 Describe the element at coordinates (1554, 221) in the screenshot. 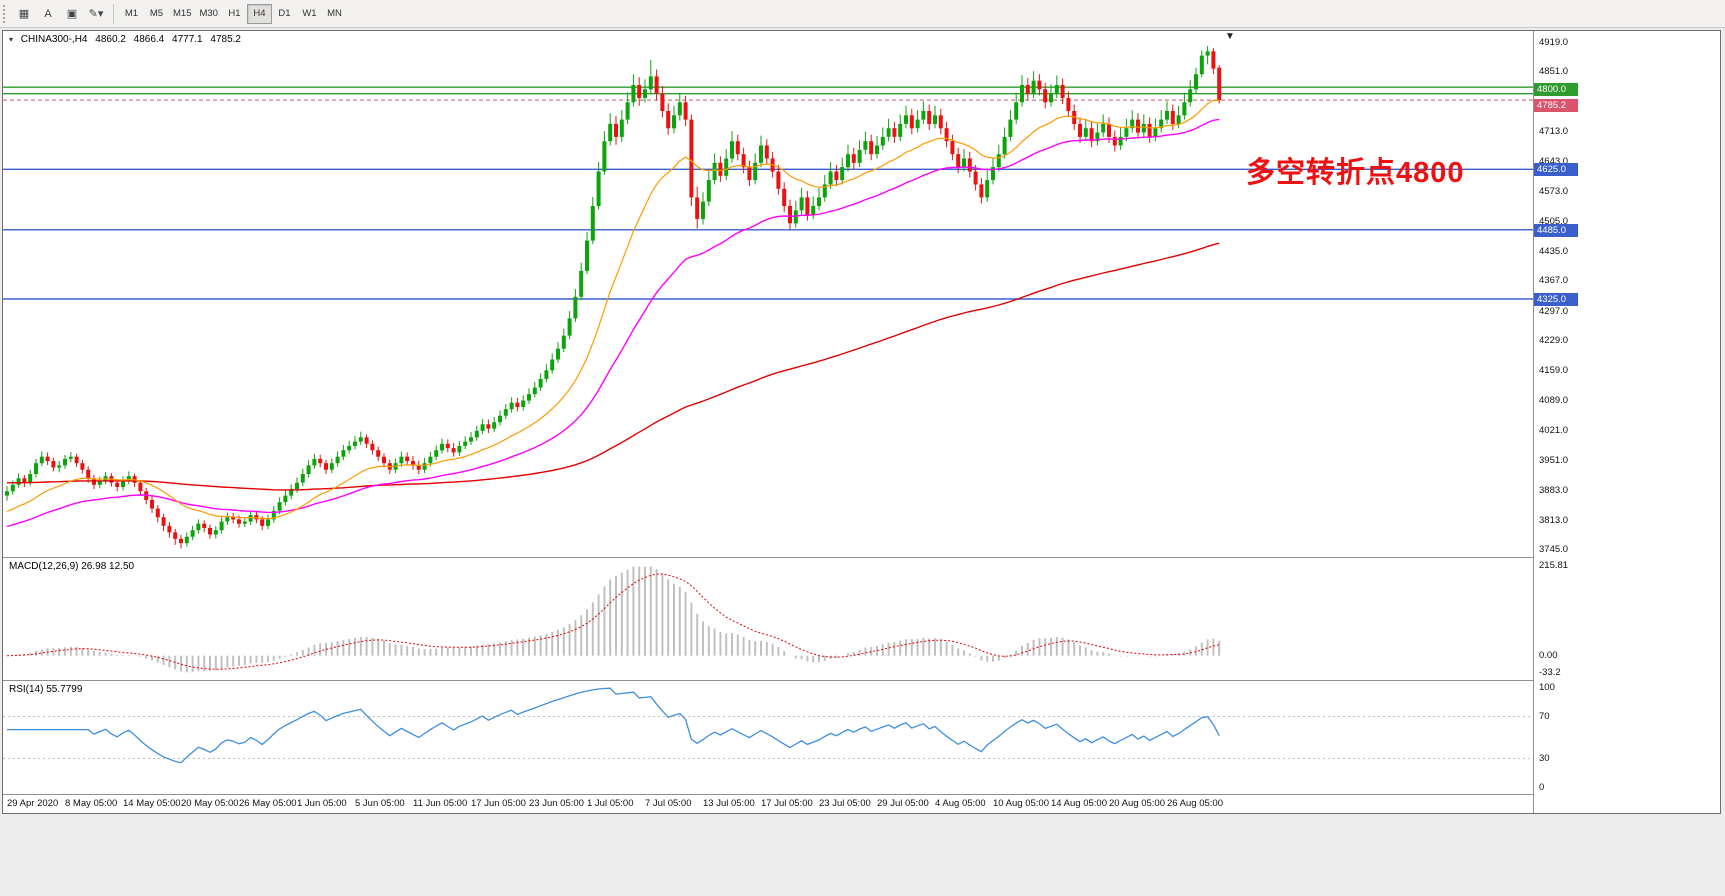

I see `price-tick-label: 4505.0` at that location.